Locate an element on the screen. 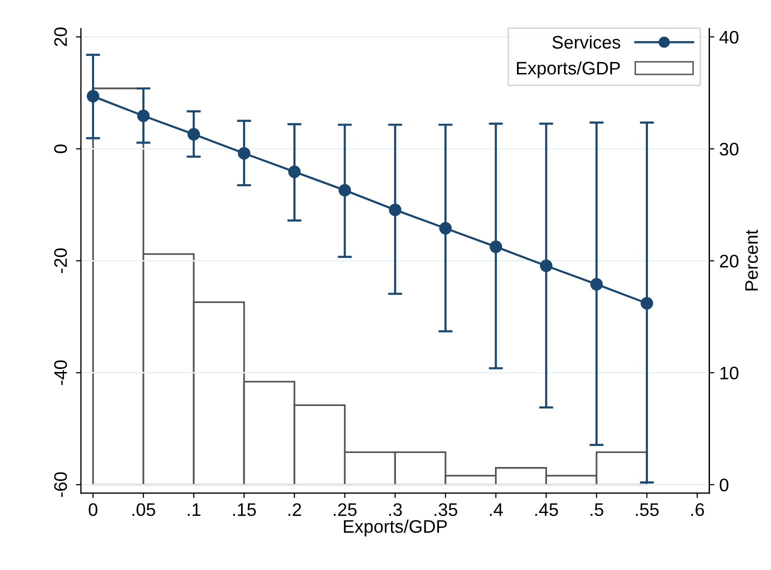 The width and height of the screenshot is (771, 570). x-tick-label: .3 is located at coordinates (395, 509).